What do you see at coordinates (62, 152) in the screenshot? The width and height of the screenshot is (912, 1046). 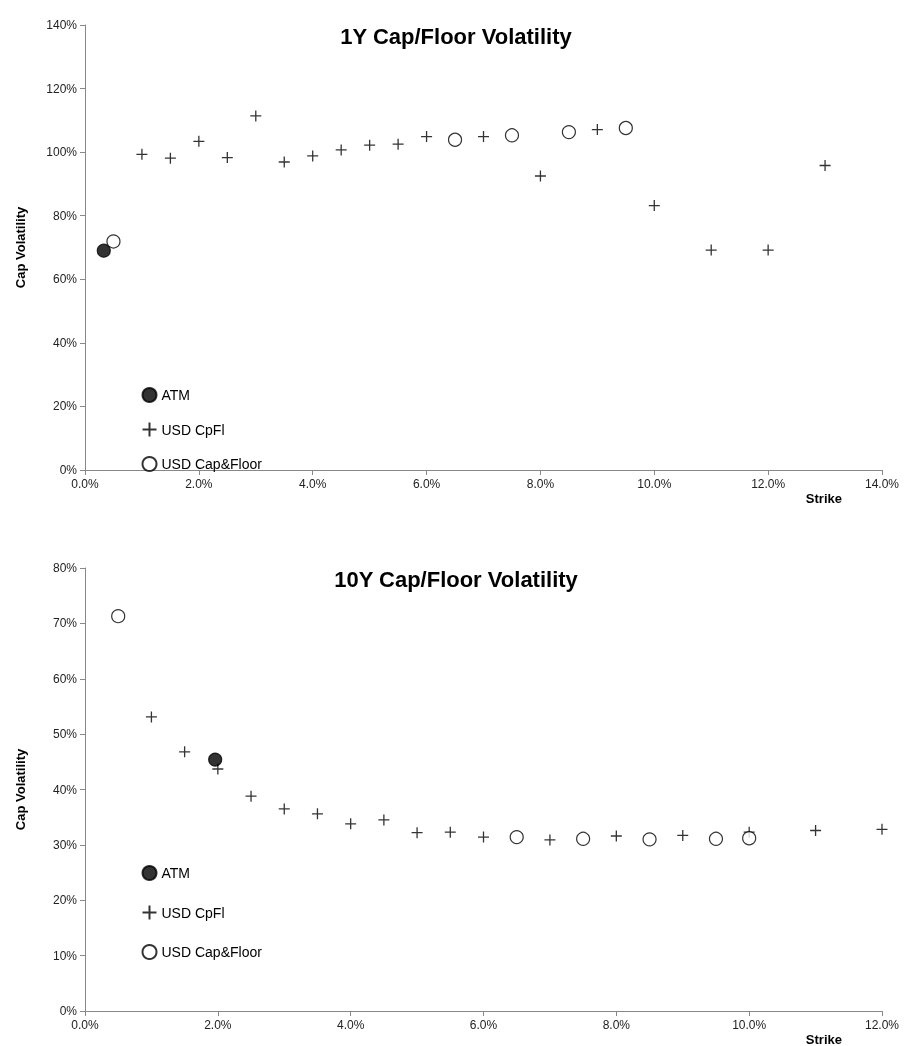 I see `y-tick-label: 100%` at bounding box center [62, 152].